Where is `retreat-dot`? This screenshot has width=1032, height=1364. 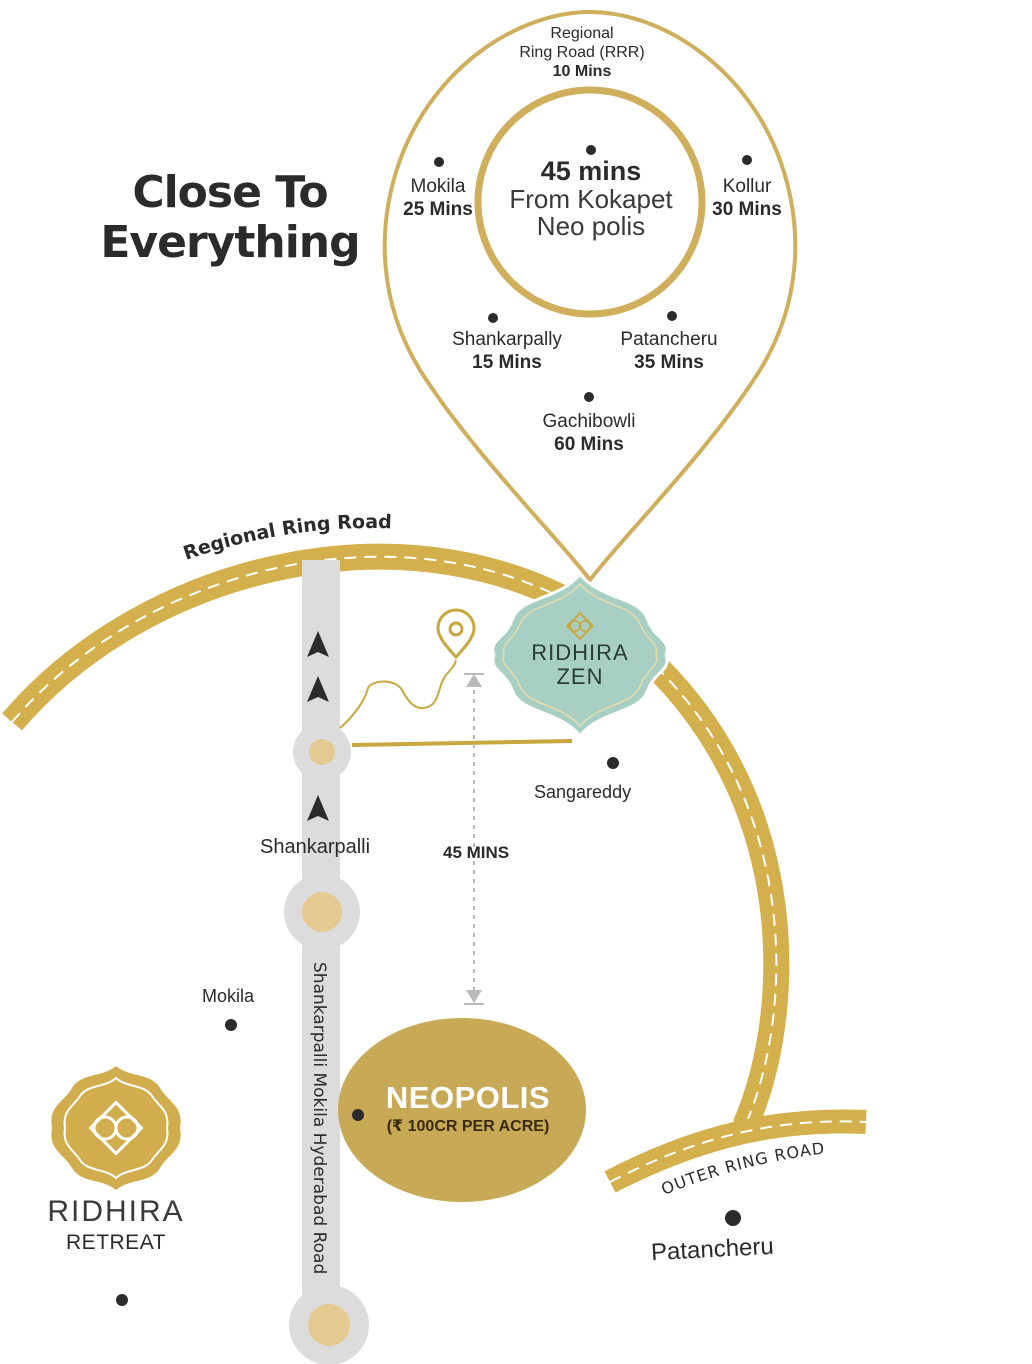
retreat-dot is located at coordinates (122, 1300).